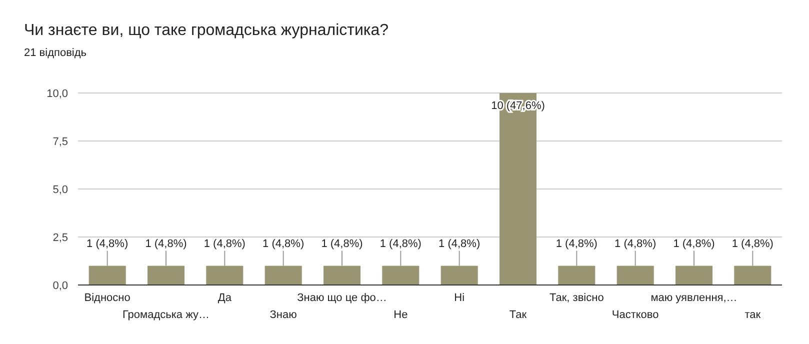 Image resolution: width=809 pixels, height=344 pixels. What do you see at coordinates (55, 53) in the screenshot?
I see `chart-subtitle: 21 відповідь` at bounding box center [55, 53].